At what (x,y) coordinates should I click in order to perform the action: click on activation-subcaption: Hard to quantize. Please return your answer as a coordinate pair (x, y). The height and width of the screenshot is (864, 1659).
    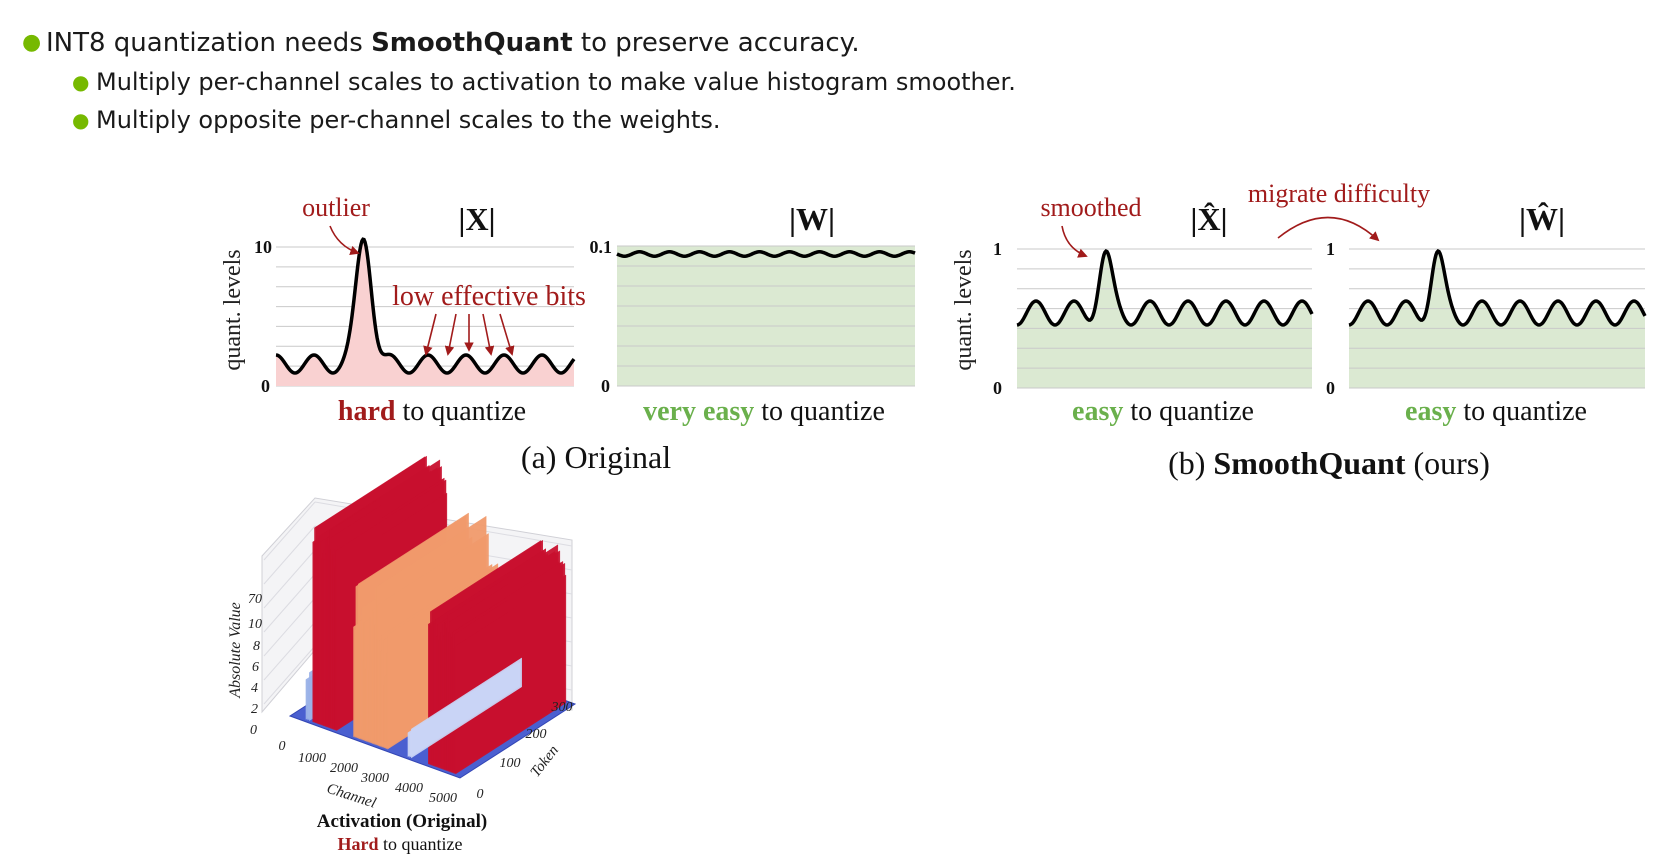
    Looking at the image, I should click on (400, 844).